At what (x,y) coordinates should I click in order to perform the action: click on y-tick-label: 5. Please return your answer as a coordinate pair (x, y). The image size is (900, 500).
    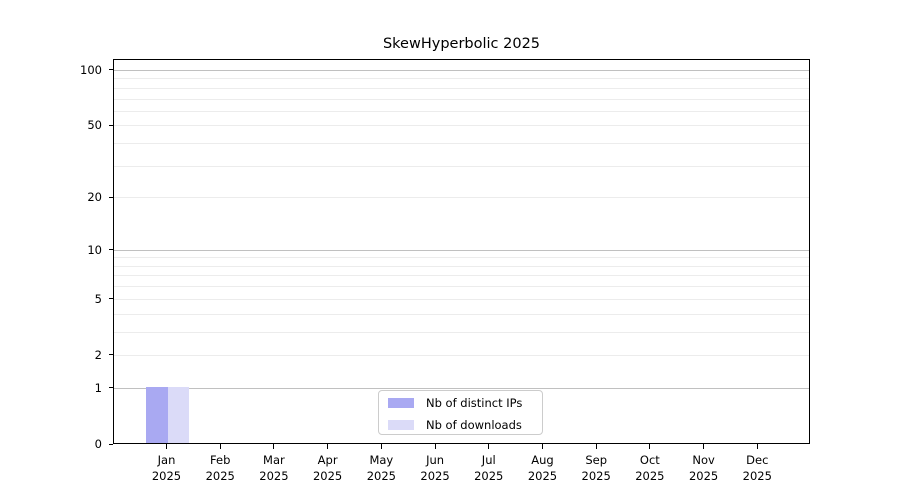
    Looking at the image, I should click on (98, 298).